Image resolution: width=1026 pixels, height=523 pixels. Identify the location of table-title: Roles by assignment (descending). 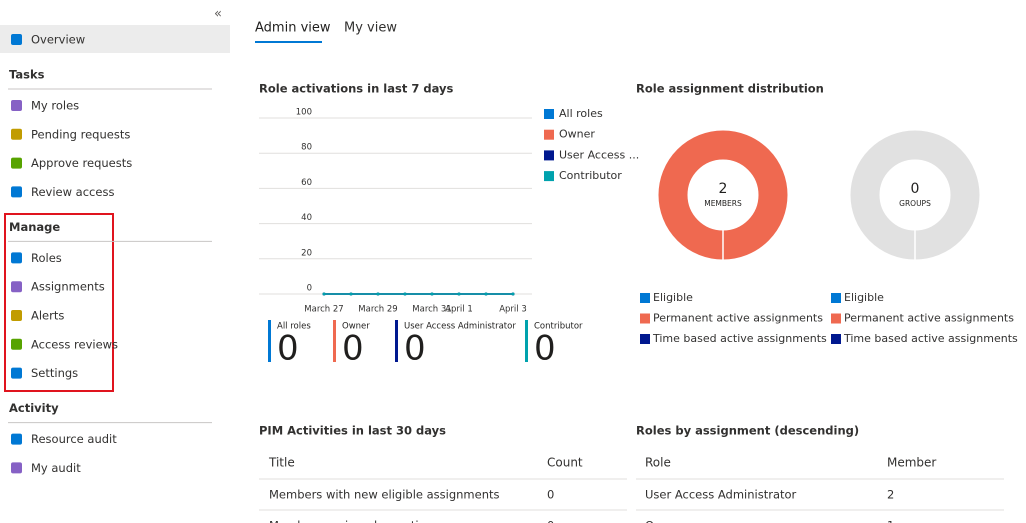
(747, 431).